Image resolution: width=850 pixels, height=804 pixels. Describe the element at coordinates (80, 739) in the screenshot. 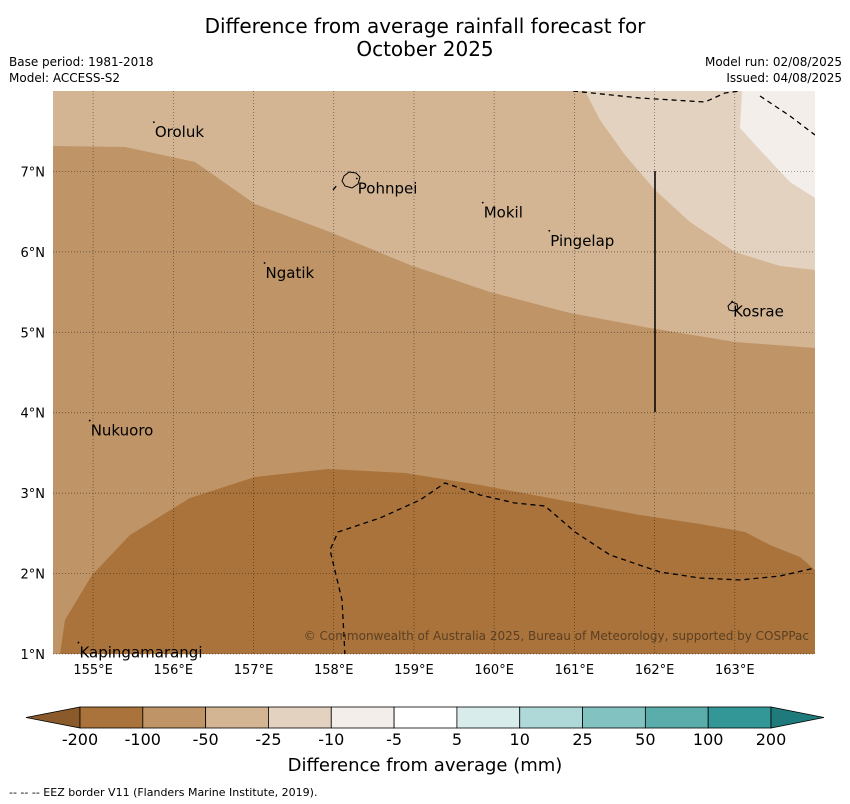

I see `colorbar-tick-label: -200` at that location.